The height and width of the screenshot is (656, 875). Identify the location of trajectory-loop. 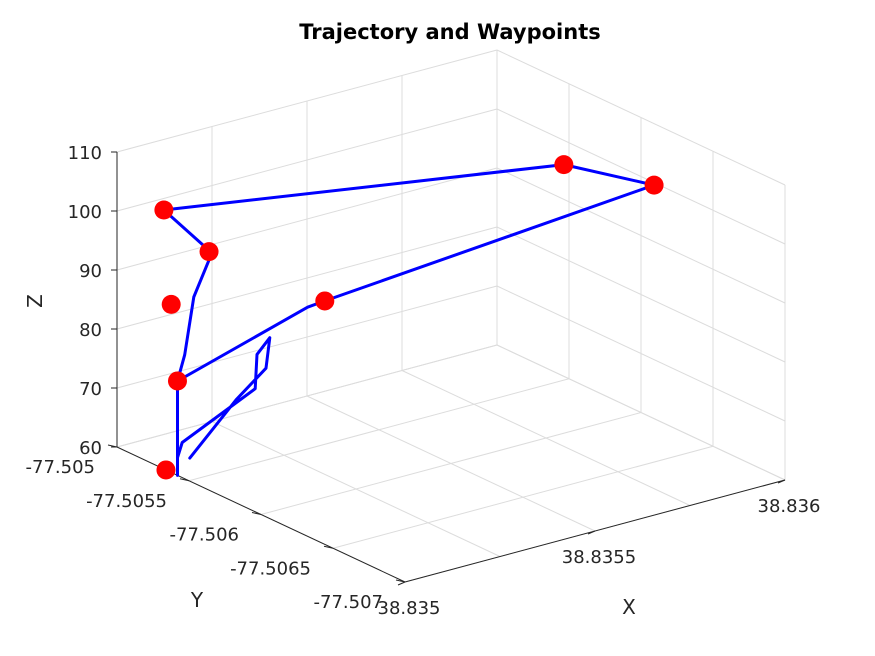
(224, 398).